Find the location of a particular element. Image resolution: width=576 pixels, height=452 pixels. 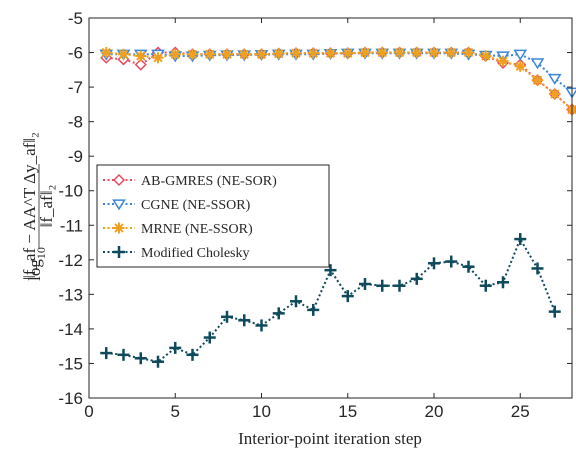

y-tick-label: -7 is located at coordinates (75, 87).